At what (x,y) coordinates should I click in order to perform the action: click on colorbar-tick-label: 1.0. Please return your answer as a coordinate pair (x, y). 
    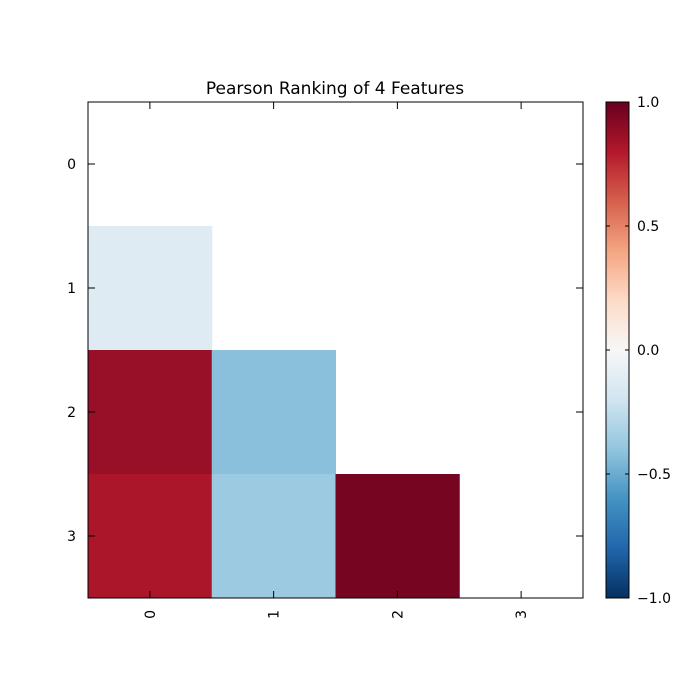
    Looking at the image, I should click on (648, 103).